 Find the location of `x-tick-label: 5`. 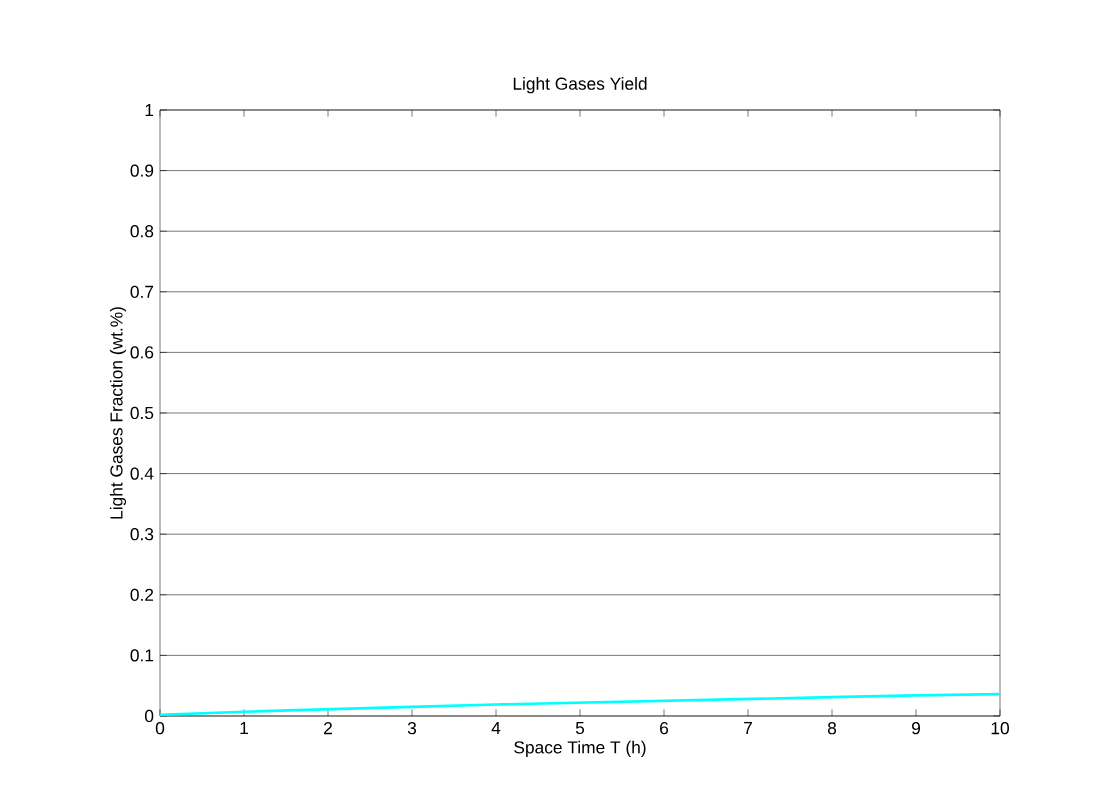

x-tick-label: 5 is located at coordinates (580, 728).